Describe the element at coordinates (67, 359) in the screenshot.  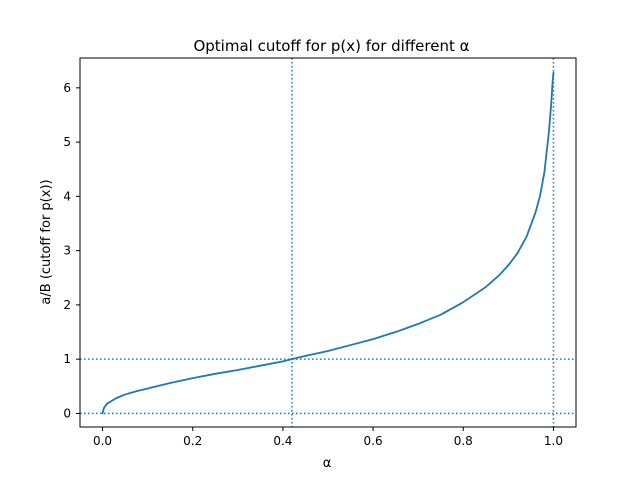
I see `y-tick-label-1: 1` at that location.